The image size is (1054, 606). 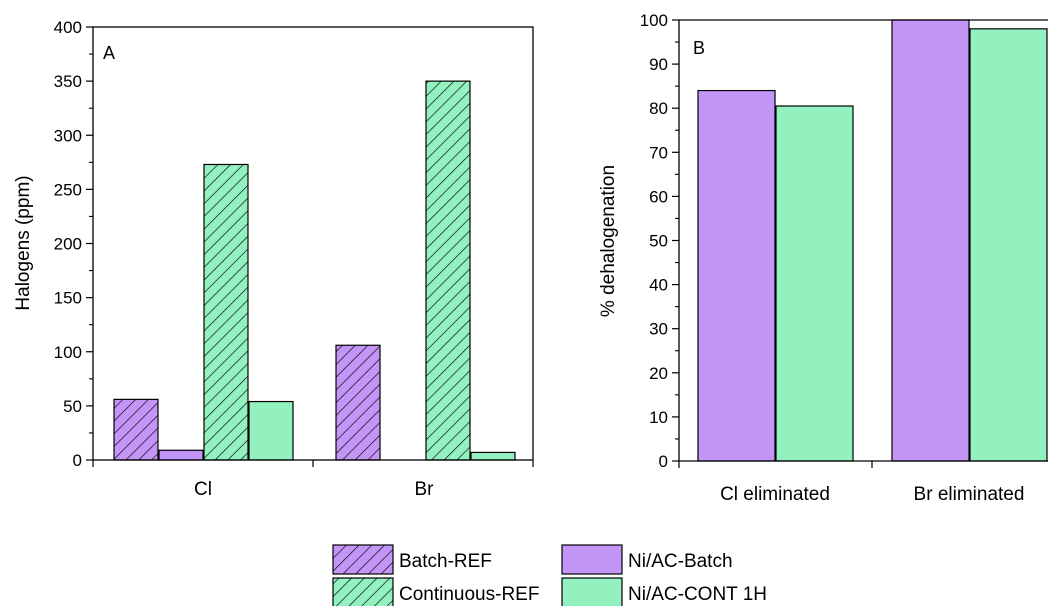 What do you see at coordinates (448, 270) in the screenshot?
I see `bar-continuous-ref-br` at bounding box center [448, 270].